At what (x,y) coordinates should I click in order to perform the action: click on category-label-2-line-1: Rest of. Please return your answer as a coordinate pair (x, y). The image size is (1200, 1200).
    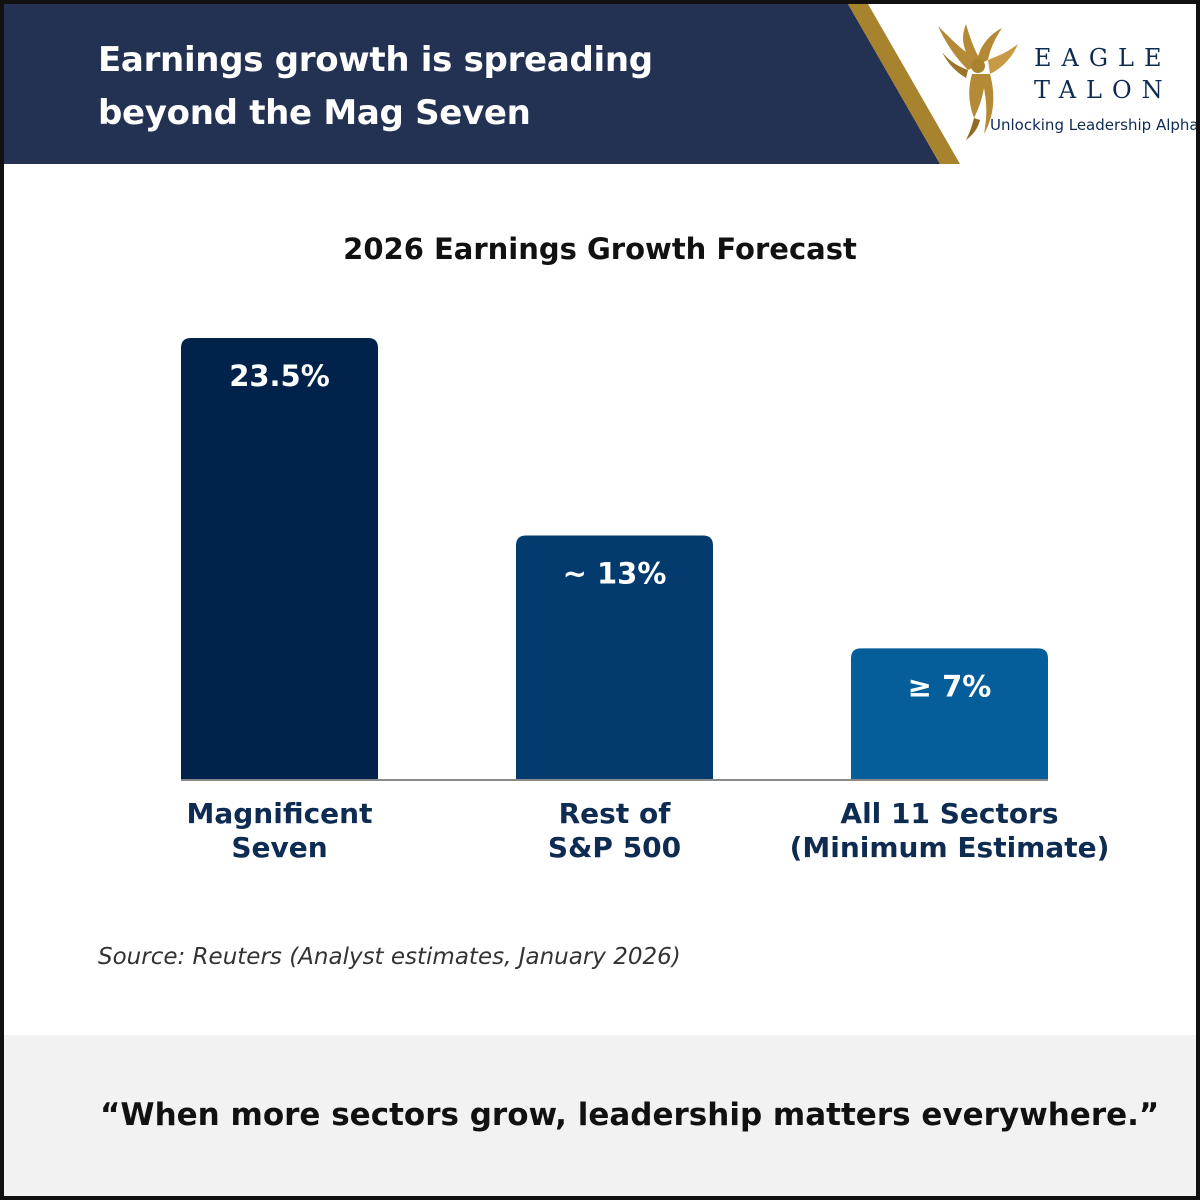
    Looking at the image, I should click on (615, 813).